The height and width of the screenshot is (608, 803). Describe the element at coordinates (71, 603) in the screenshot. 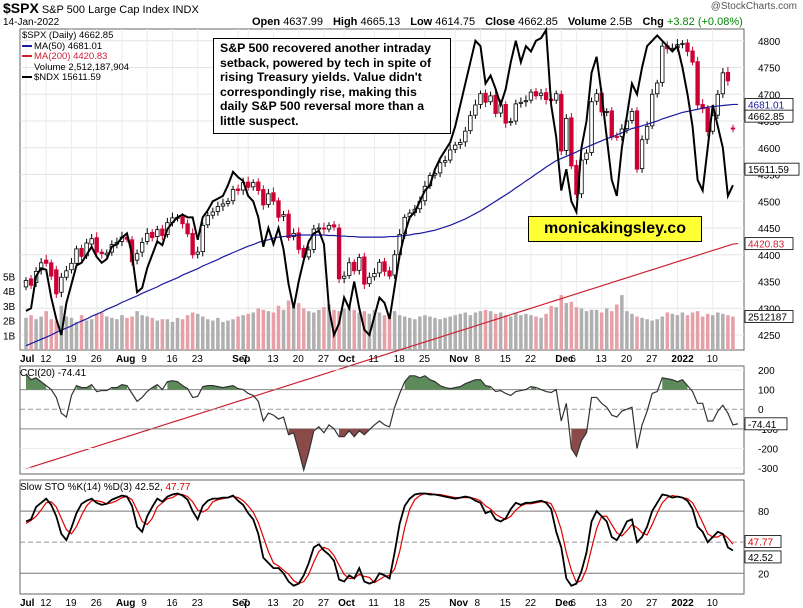

I see `sto-x-label: 19` at that location.